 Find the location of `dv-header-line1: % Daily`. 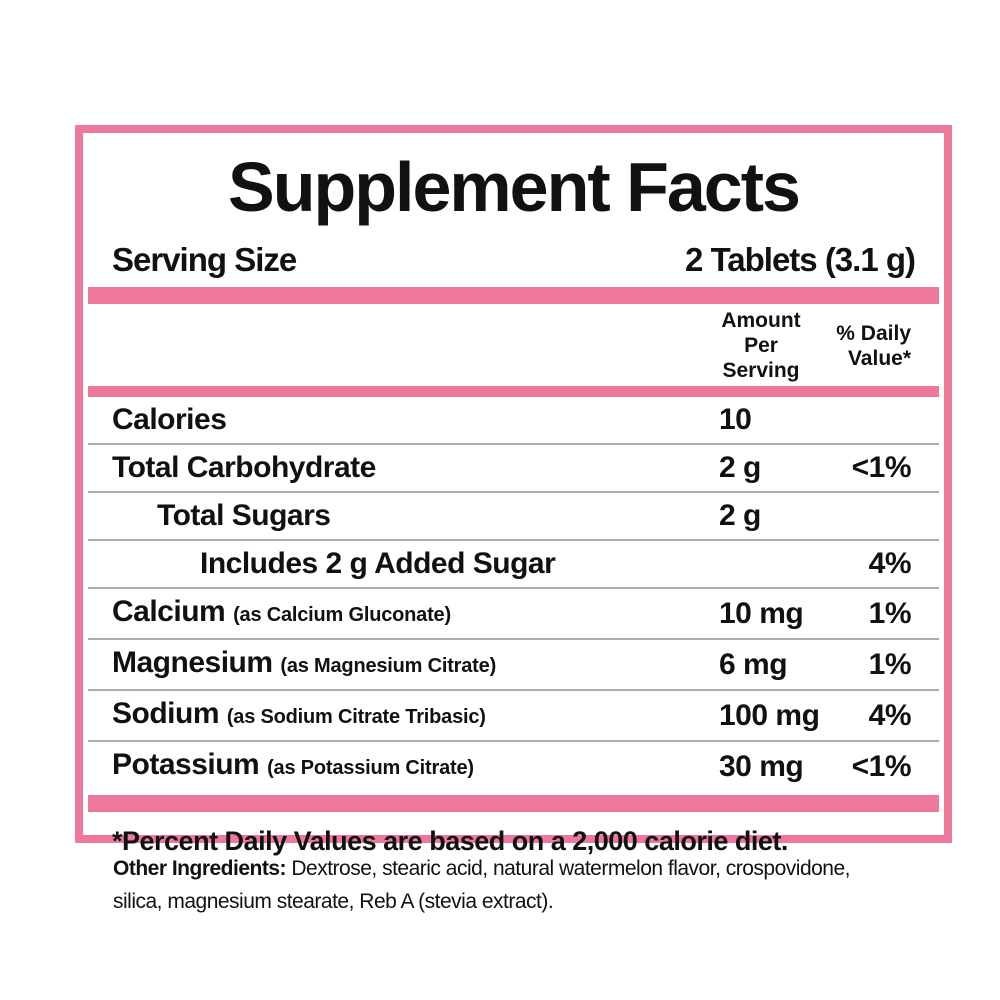

dv-header-line1: % Daily is located at coordinates (873, 333).